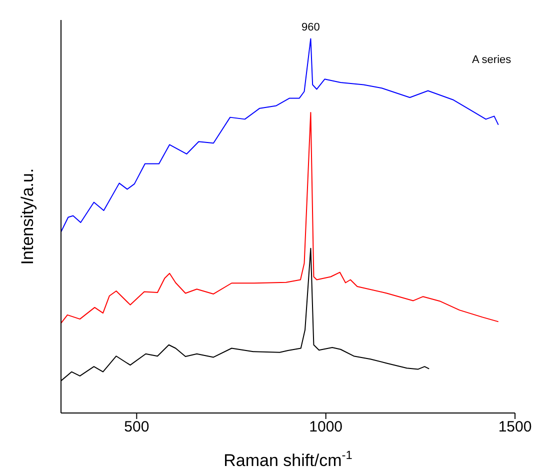 The width and height of the screenshot is (535, 472). Describe the element at coordinates (27, 216) in the screenshot. I see `y-axis-title: Intensity/a.u.` at that location.